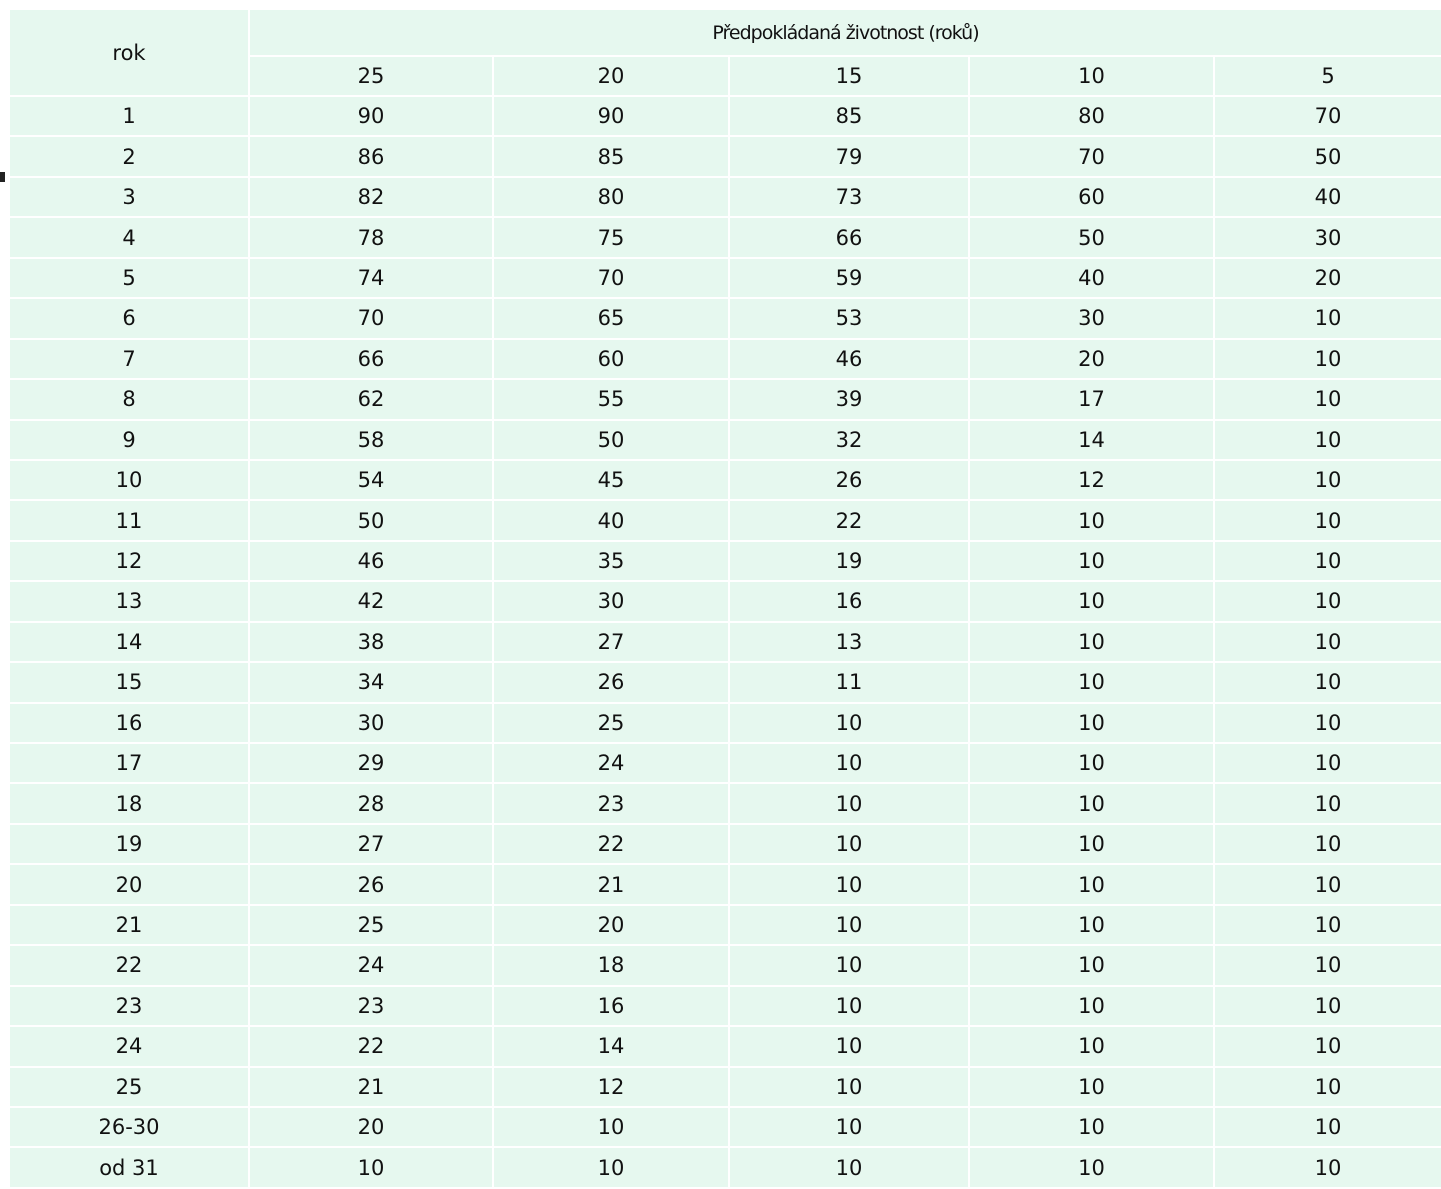  I want to click on column-header: 5, so click(1326, 76).